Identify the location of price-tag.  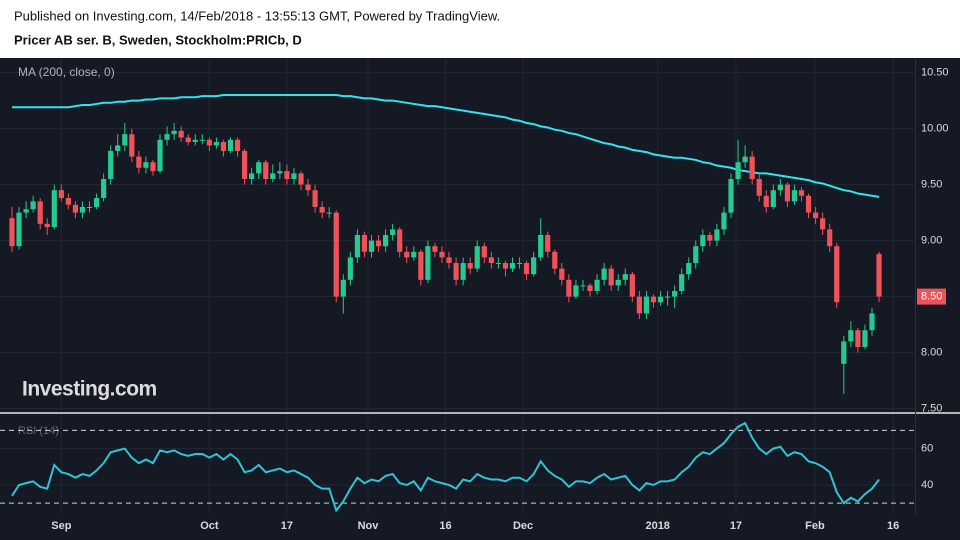
(931, 296).